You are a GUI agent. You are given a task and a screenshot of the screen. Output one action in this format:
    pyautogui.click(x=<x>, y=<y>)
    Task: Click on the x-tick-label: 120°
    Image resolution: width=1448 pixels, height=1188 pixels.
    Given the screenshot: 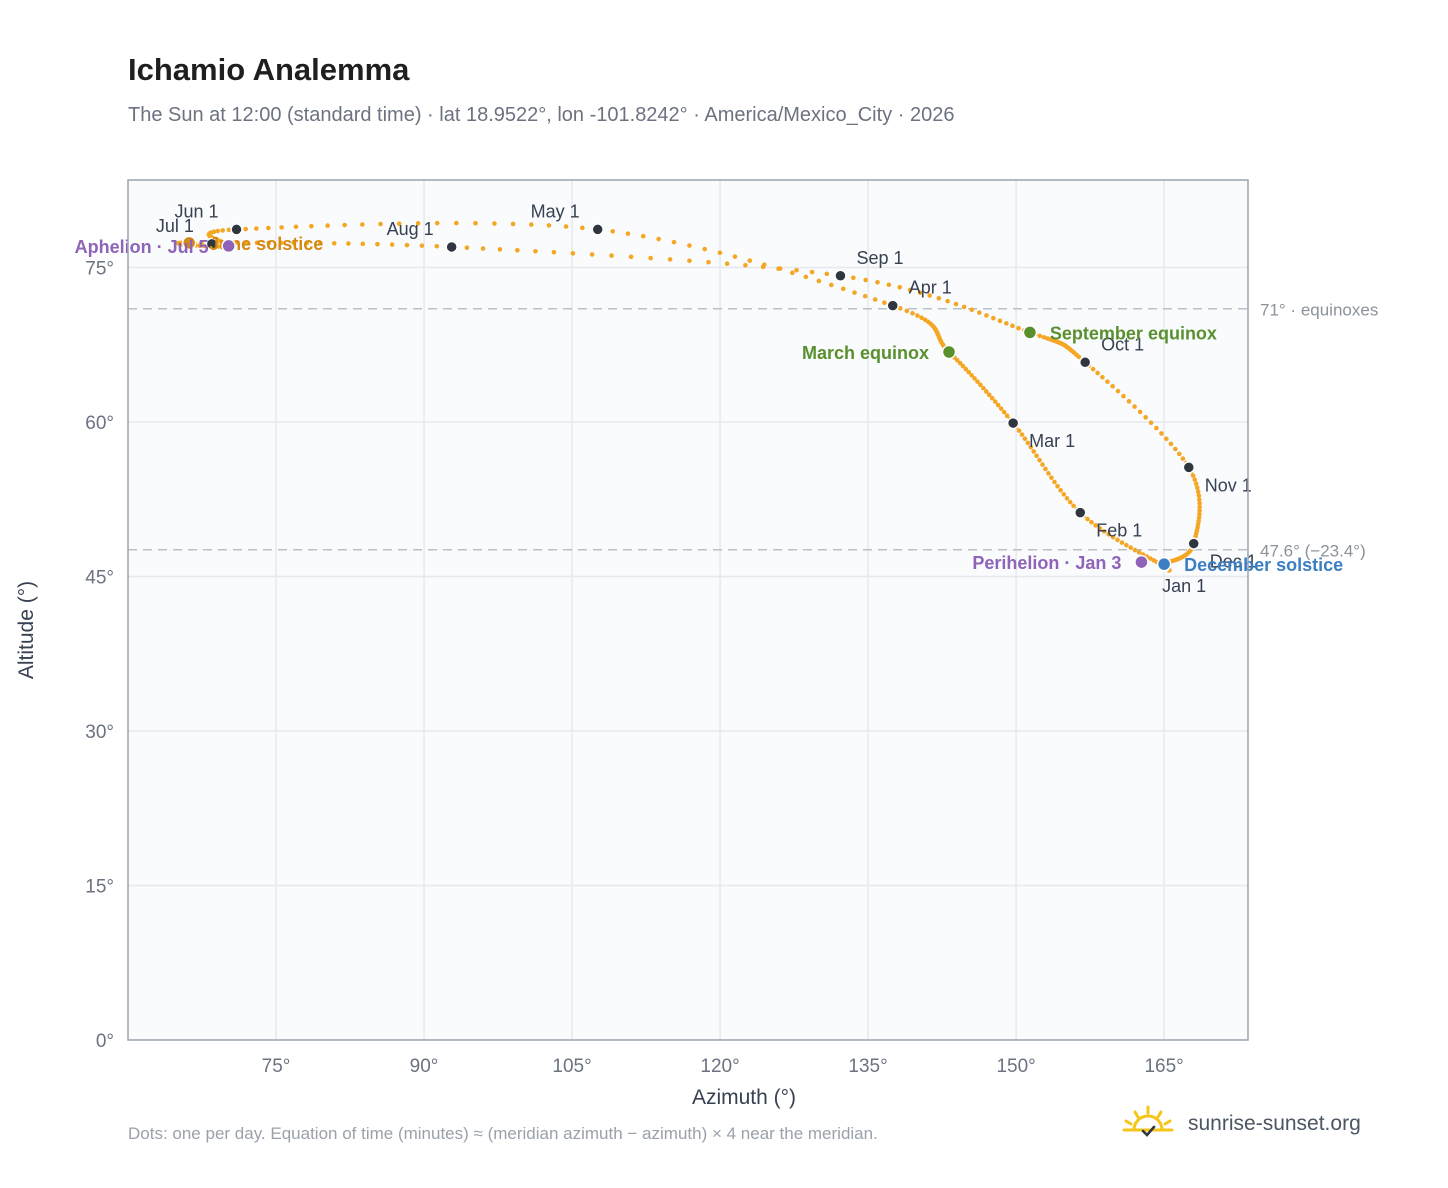 What is the action you would take?
    pyautogui.click(x=719, y=1066)
    